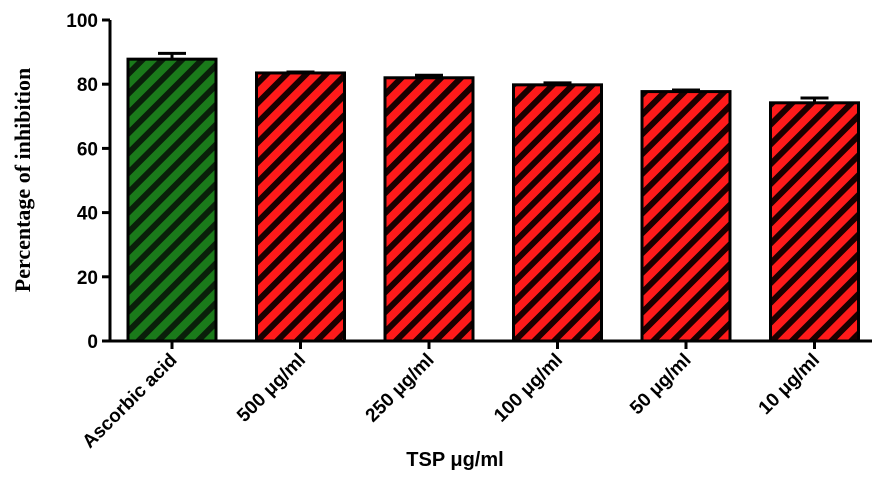 The width and height of the screenshot is (874, 481). I want to click on y-tick-label: 20, so click(87, 278).